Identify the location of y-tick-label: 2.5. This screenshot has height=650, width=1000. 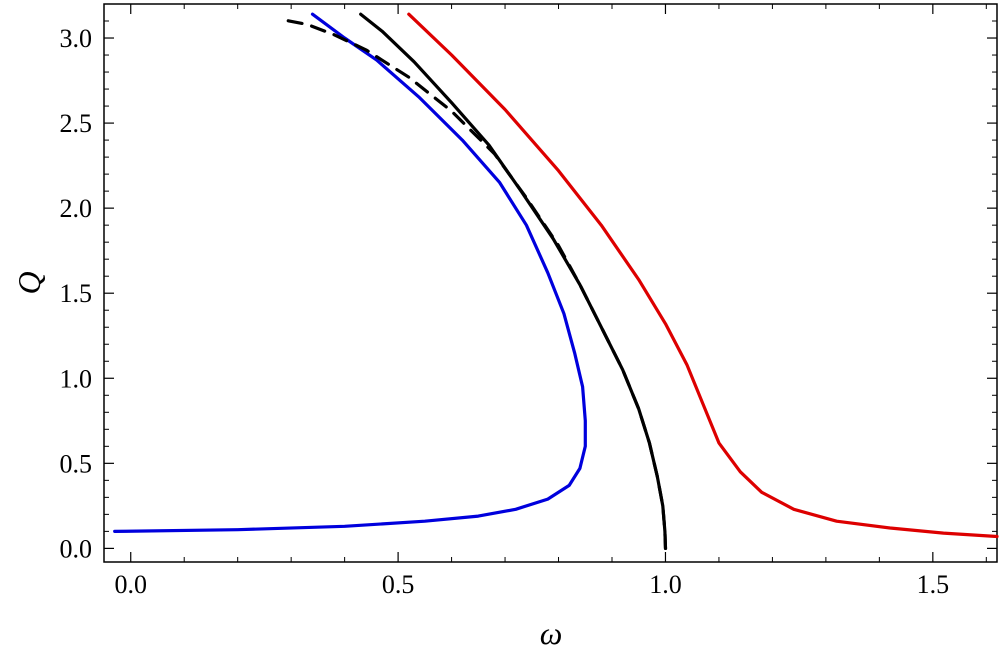
(76, 123).